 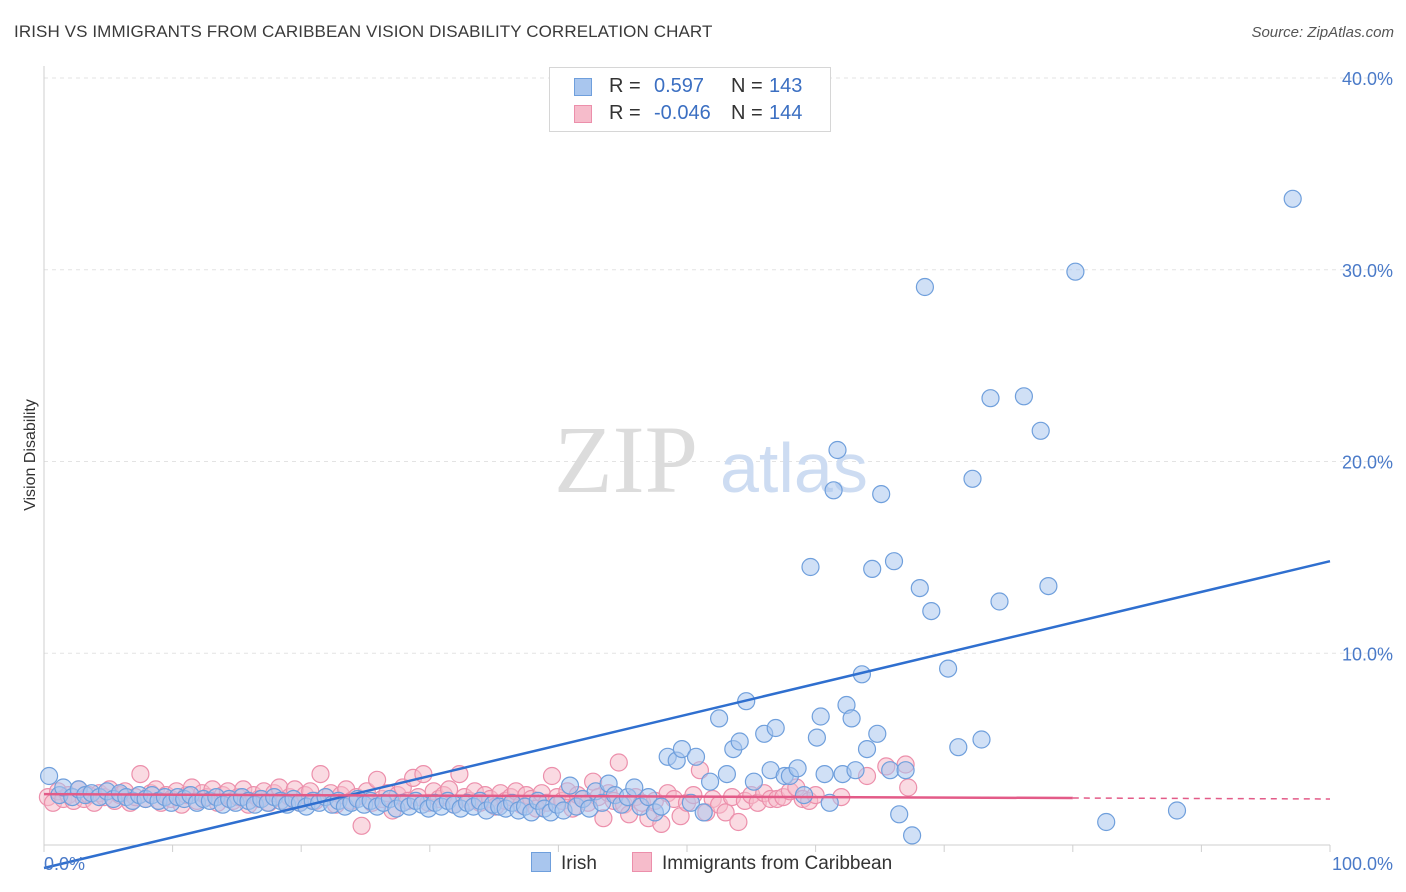 I want to click on y-tick-label: 30.0%, so click(x=1367, y=271).